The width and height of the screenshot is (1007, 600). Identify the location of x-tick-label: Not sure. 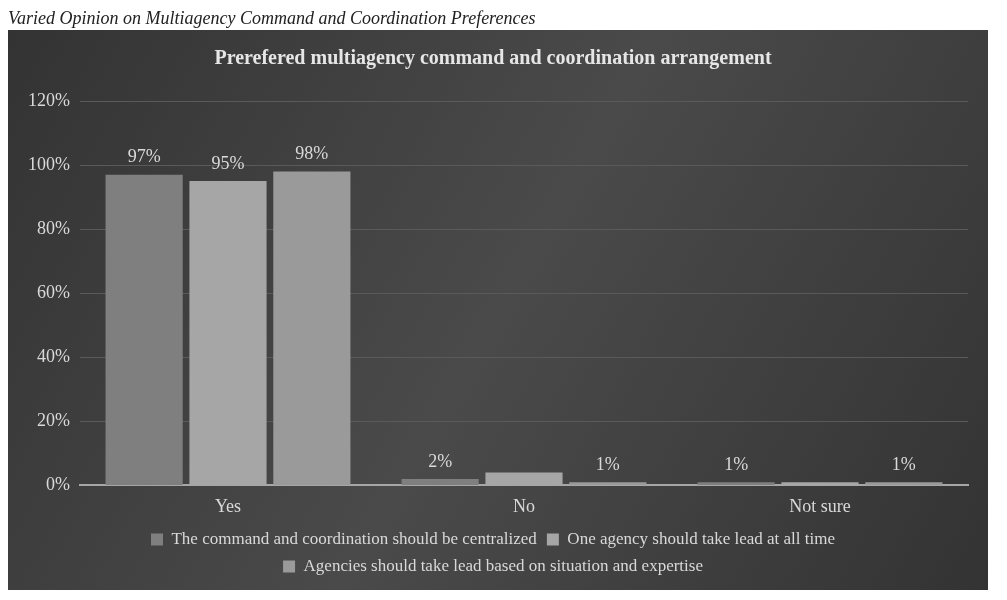
(820, 505).